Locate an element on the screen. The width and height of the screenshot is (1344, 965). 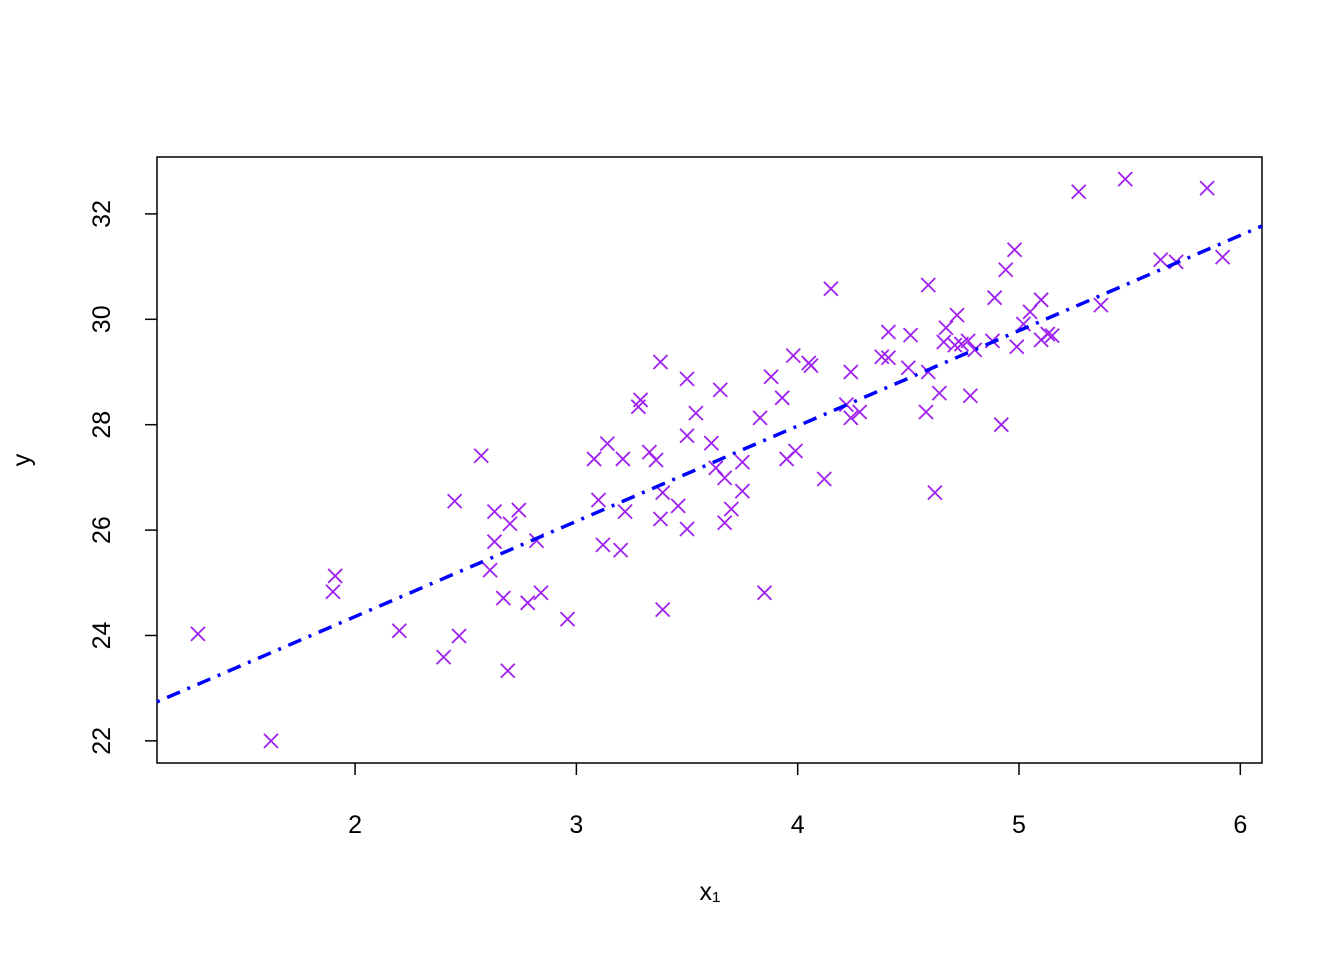
x-tick-label: 2 is located at coordinates (355, 825).